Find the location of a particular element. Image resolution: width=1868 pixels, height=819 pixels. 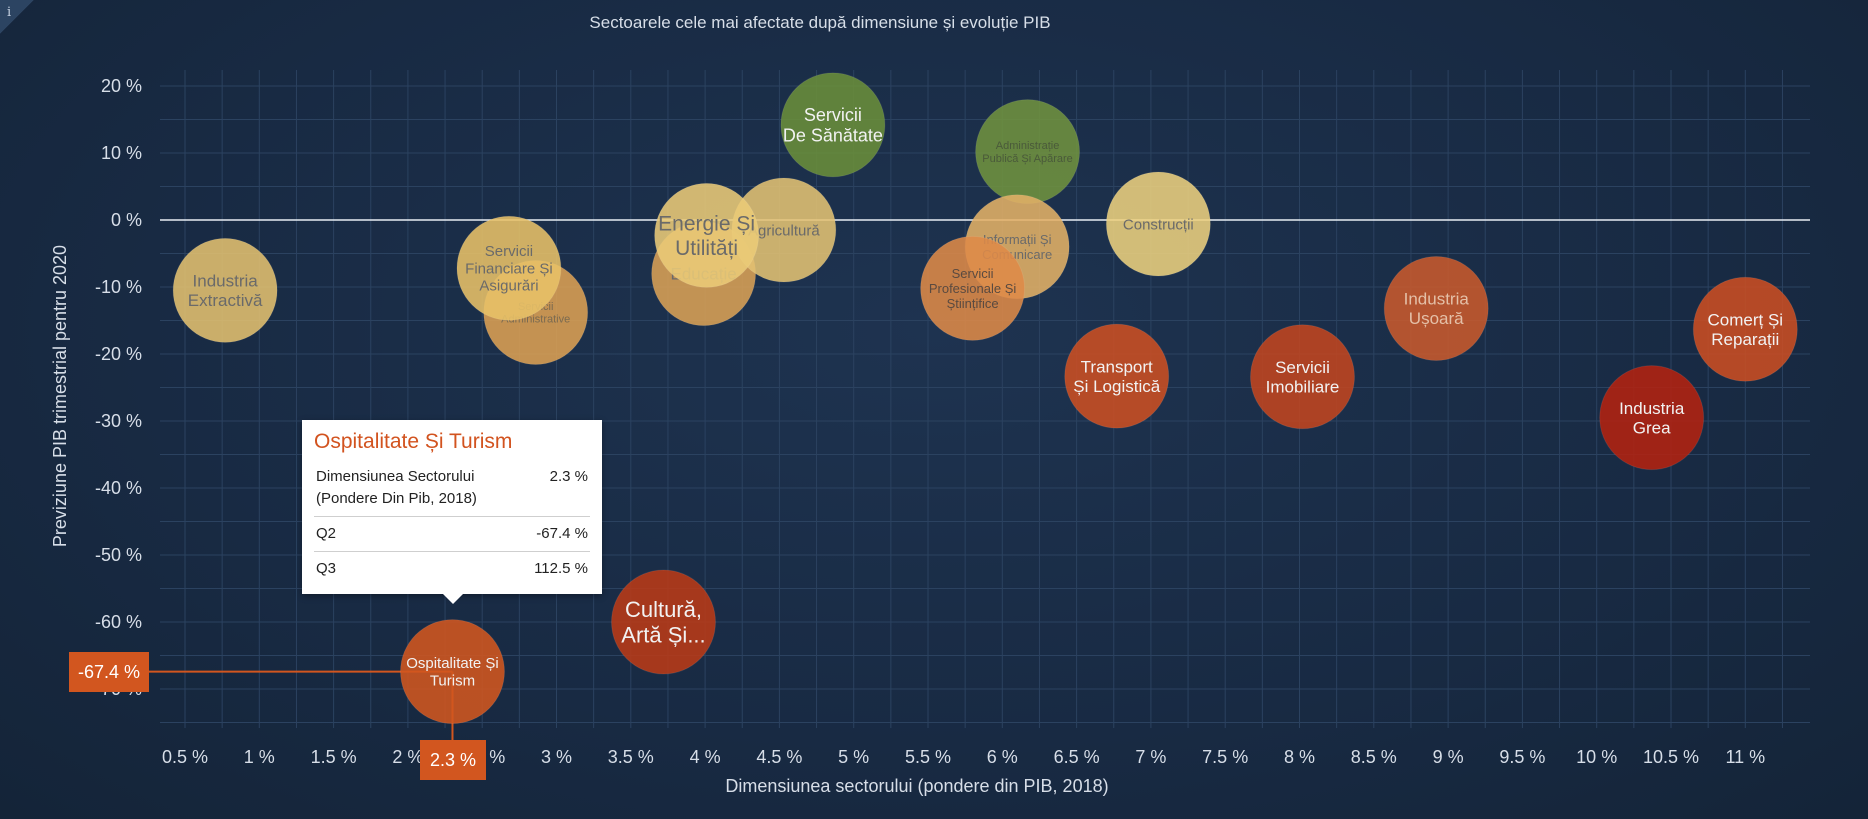

bubble: Servicii Financiare Și Asigurări is located at coordinates (509, 268).